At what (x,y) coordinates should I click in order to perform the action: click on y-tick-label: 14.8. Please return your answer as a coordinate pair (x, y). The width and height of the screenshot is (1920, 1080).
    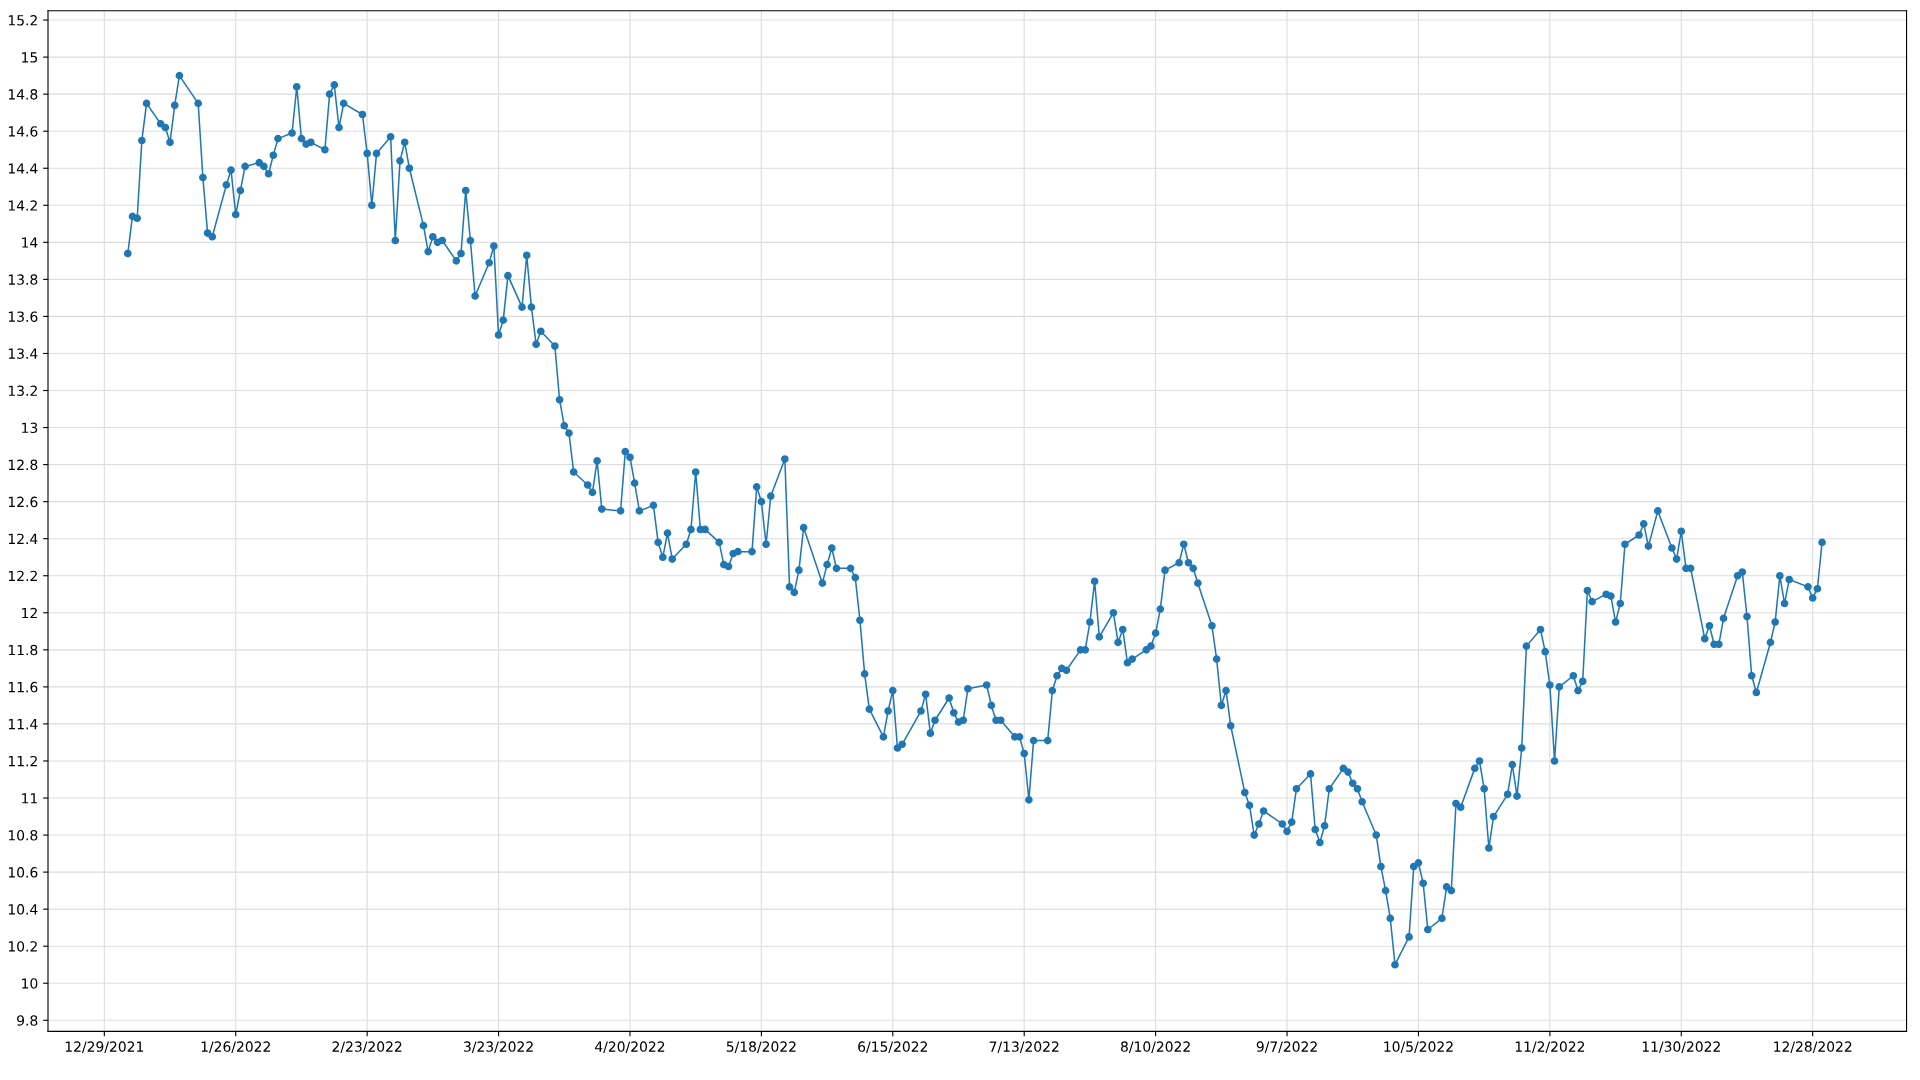
    Looking at the image, I should click on (23, 94).